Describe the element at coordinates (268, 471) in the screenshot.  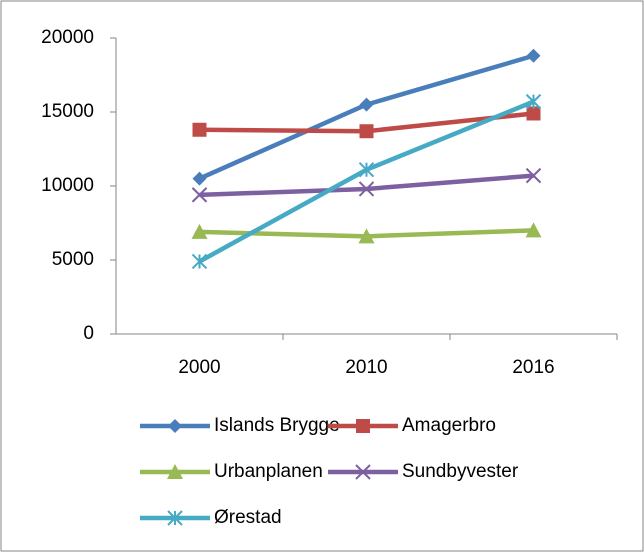
I see `legend-label: Urbanplanen` at that location.